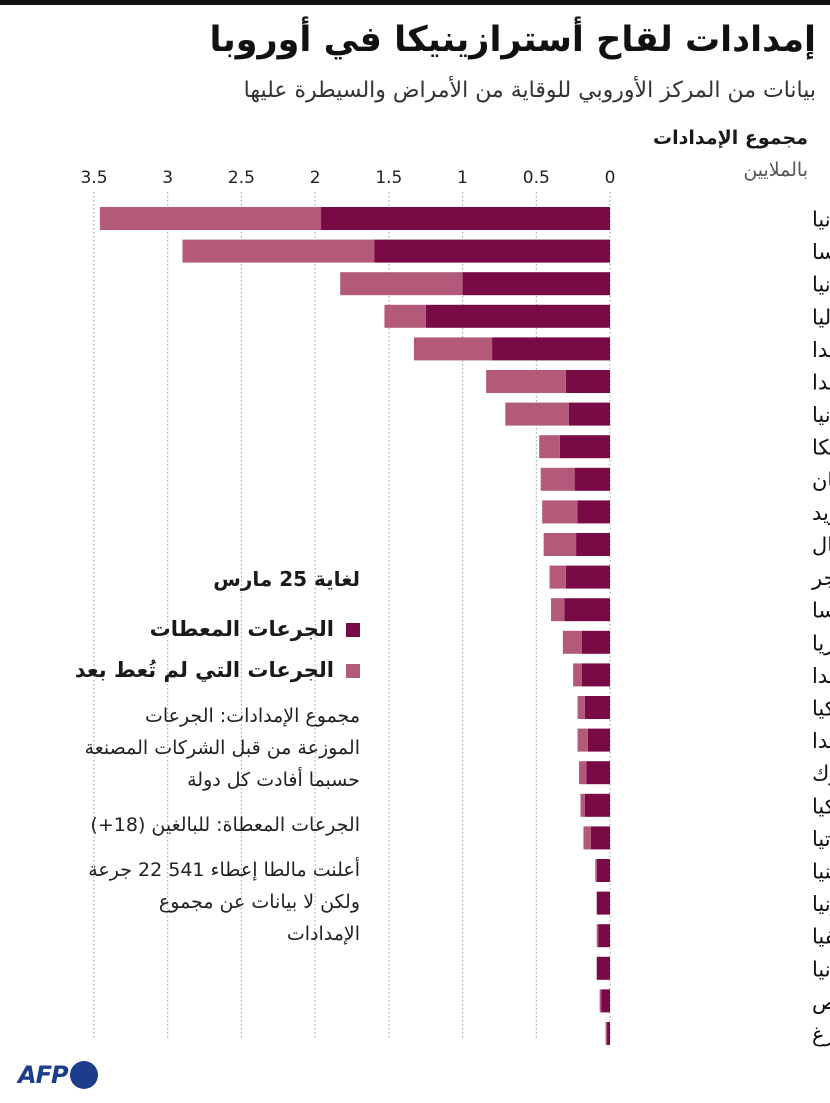  Describe the element at coordinates (821, 350) in the screenshot. I see `category-label: بولندا` at that location.